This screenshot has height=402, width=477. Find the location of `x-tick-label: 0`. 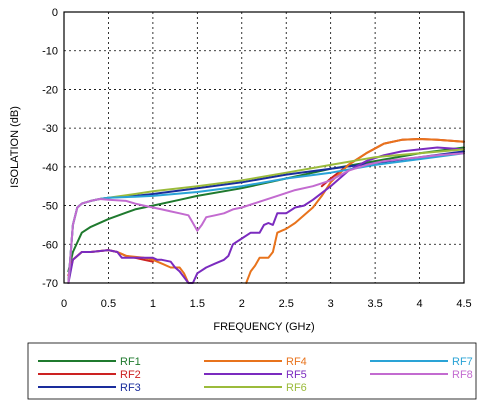

x-tick-label: 0 is located at coordinates (64, 304).